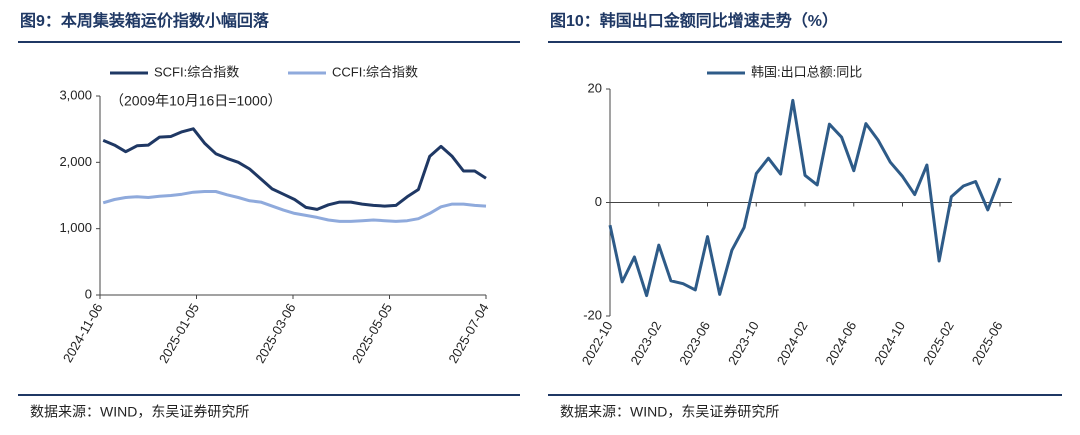  Describe the element at coordinates (592, 314) in the screenshot. I see `y-tick-label: -20` at that location.